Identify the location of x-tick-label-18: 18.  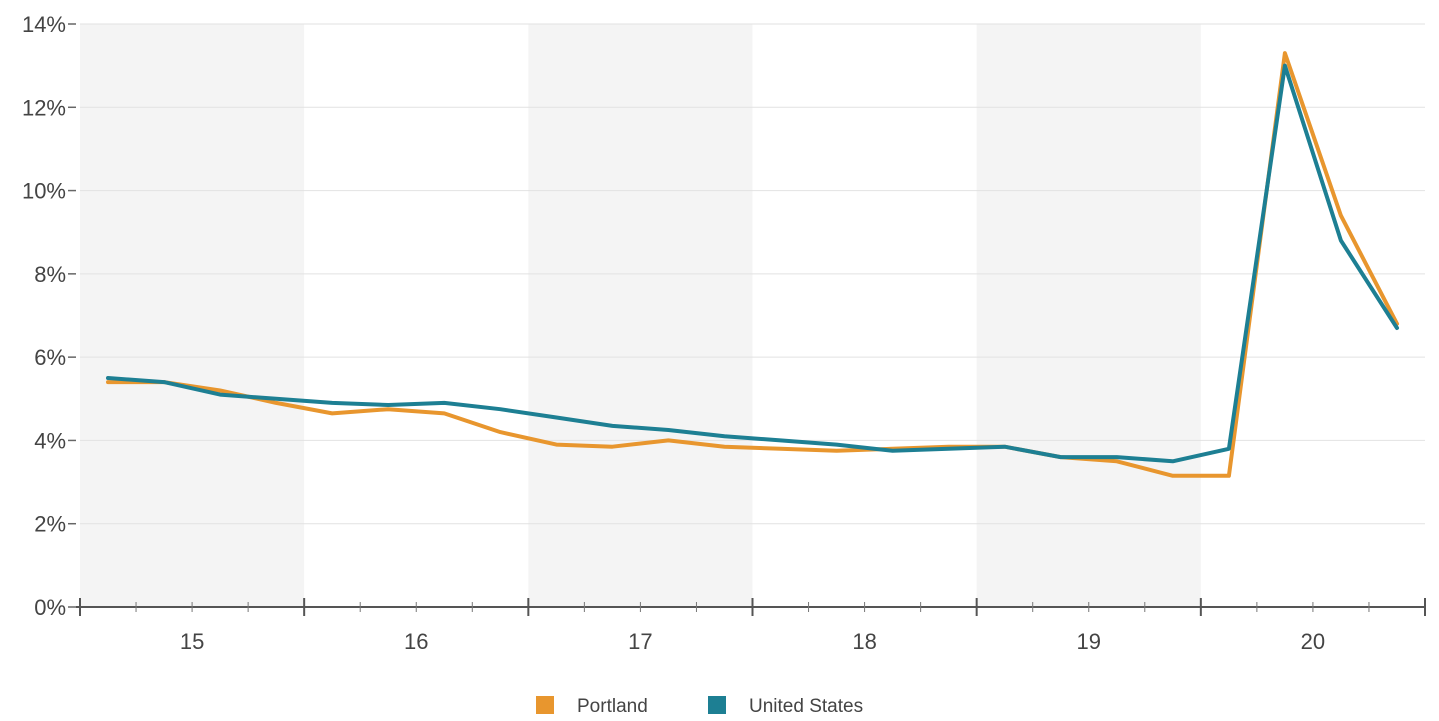
(864, 641).